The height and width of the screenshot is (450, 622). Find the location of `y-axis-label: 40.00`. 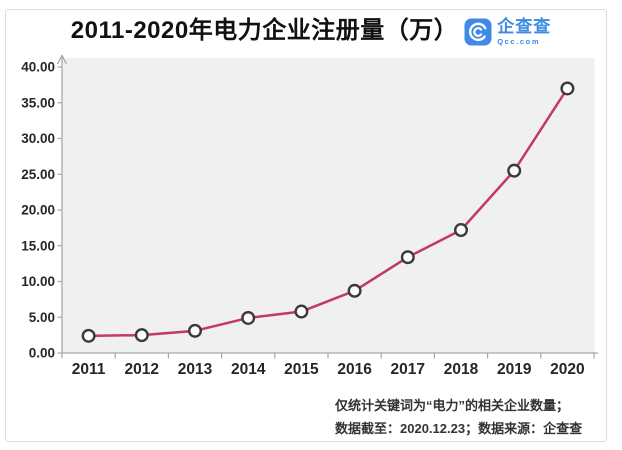

y-axis-label: 40.00 is located at coordinates (38, 67).